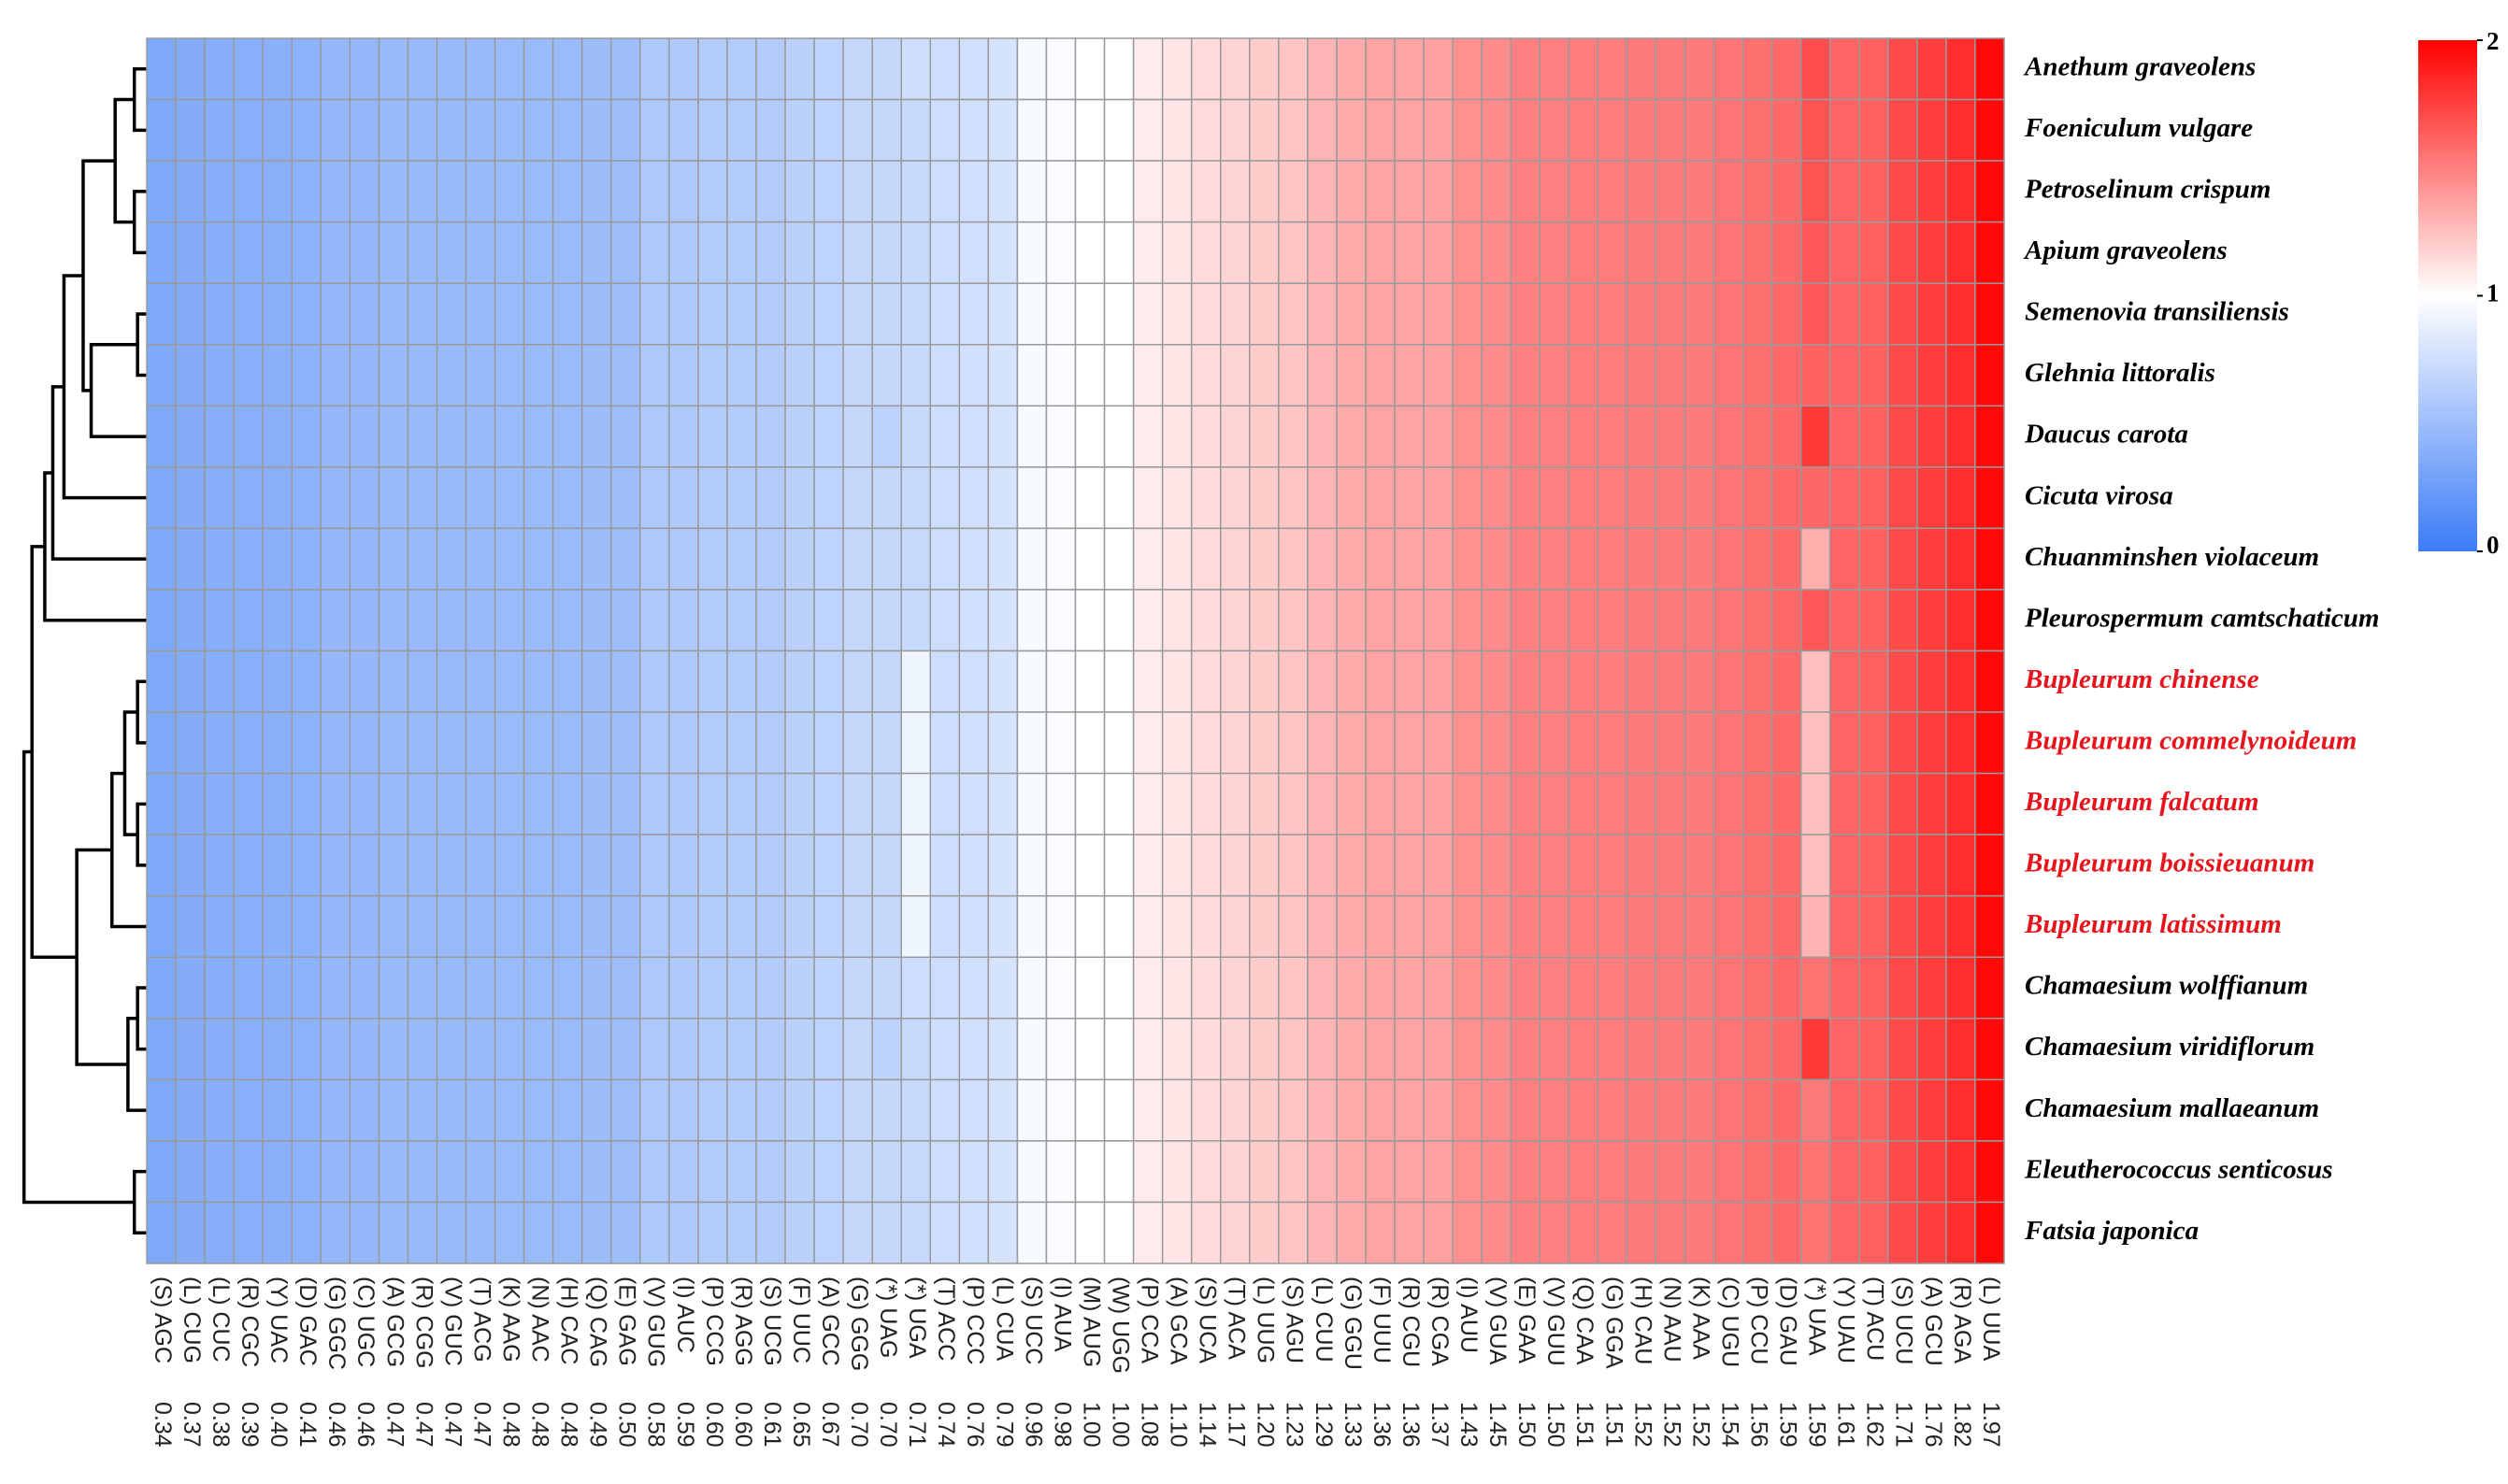 The height and width of the screenshot is (1484, 2508). What do you see at coordinates (1410, 1322) in the screenshot?
I see `column-label: (R) CGU` at bounding box center [1410, 1322].